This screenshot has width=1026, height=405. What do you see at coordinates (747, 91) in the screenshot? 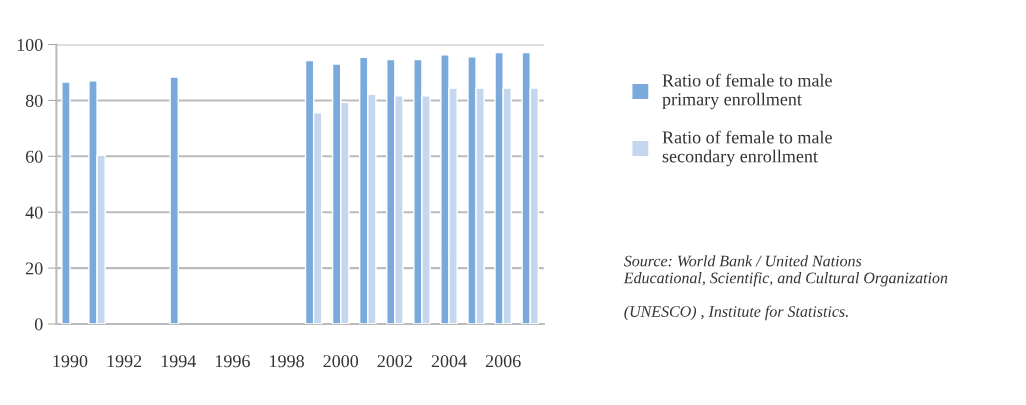
I see `legend-label: Ratio of female to male primary enrollment` at bounding box center [747, 91].